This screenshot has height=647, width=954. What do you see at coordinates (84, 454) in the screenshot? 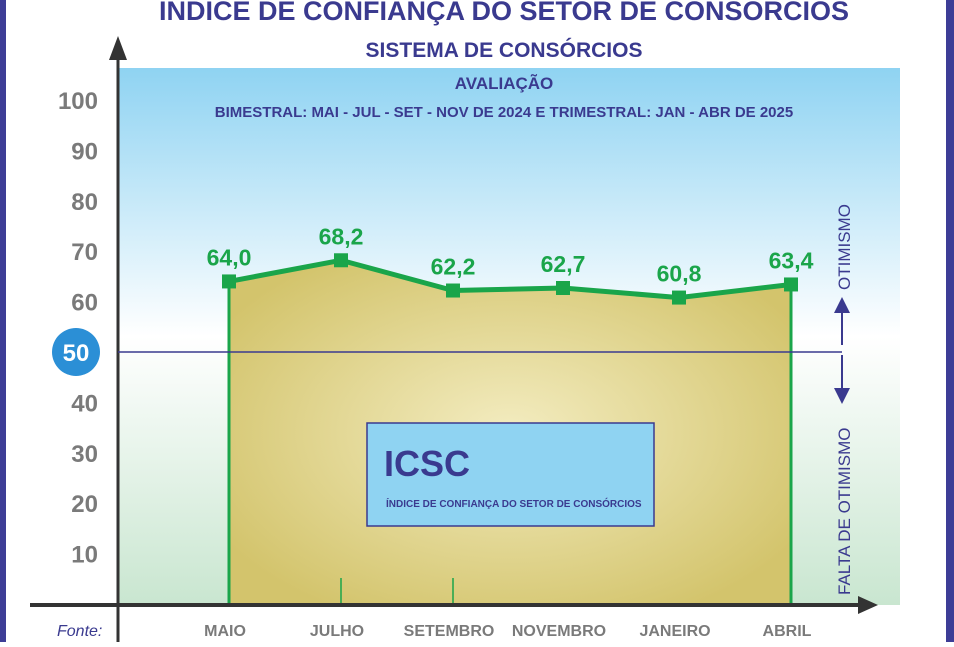
I see `y-tick-label: 30` at bounding box center [84, 454].